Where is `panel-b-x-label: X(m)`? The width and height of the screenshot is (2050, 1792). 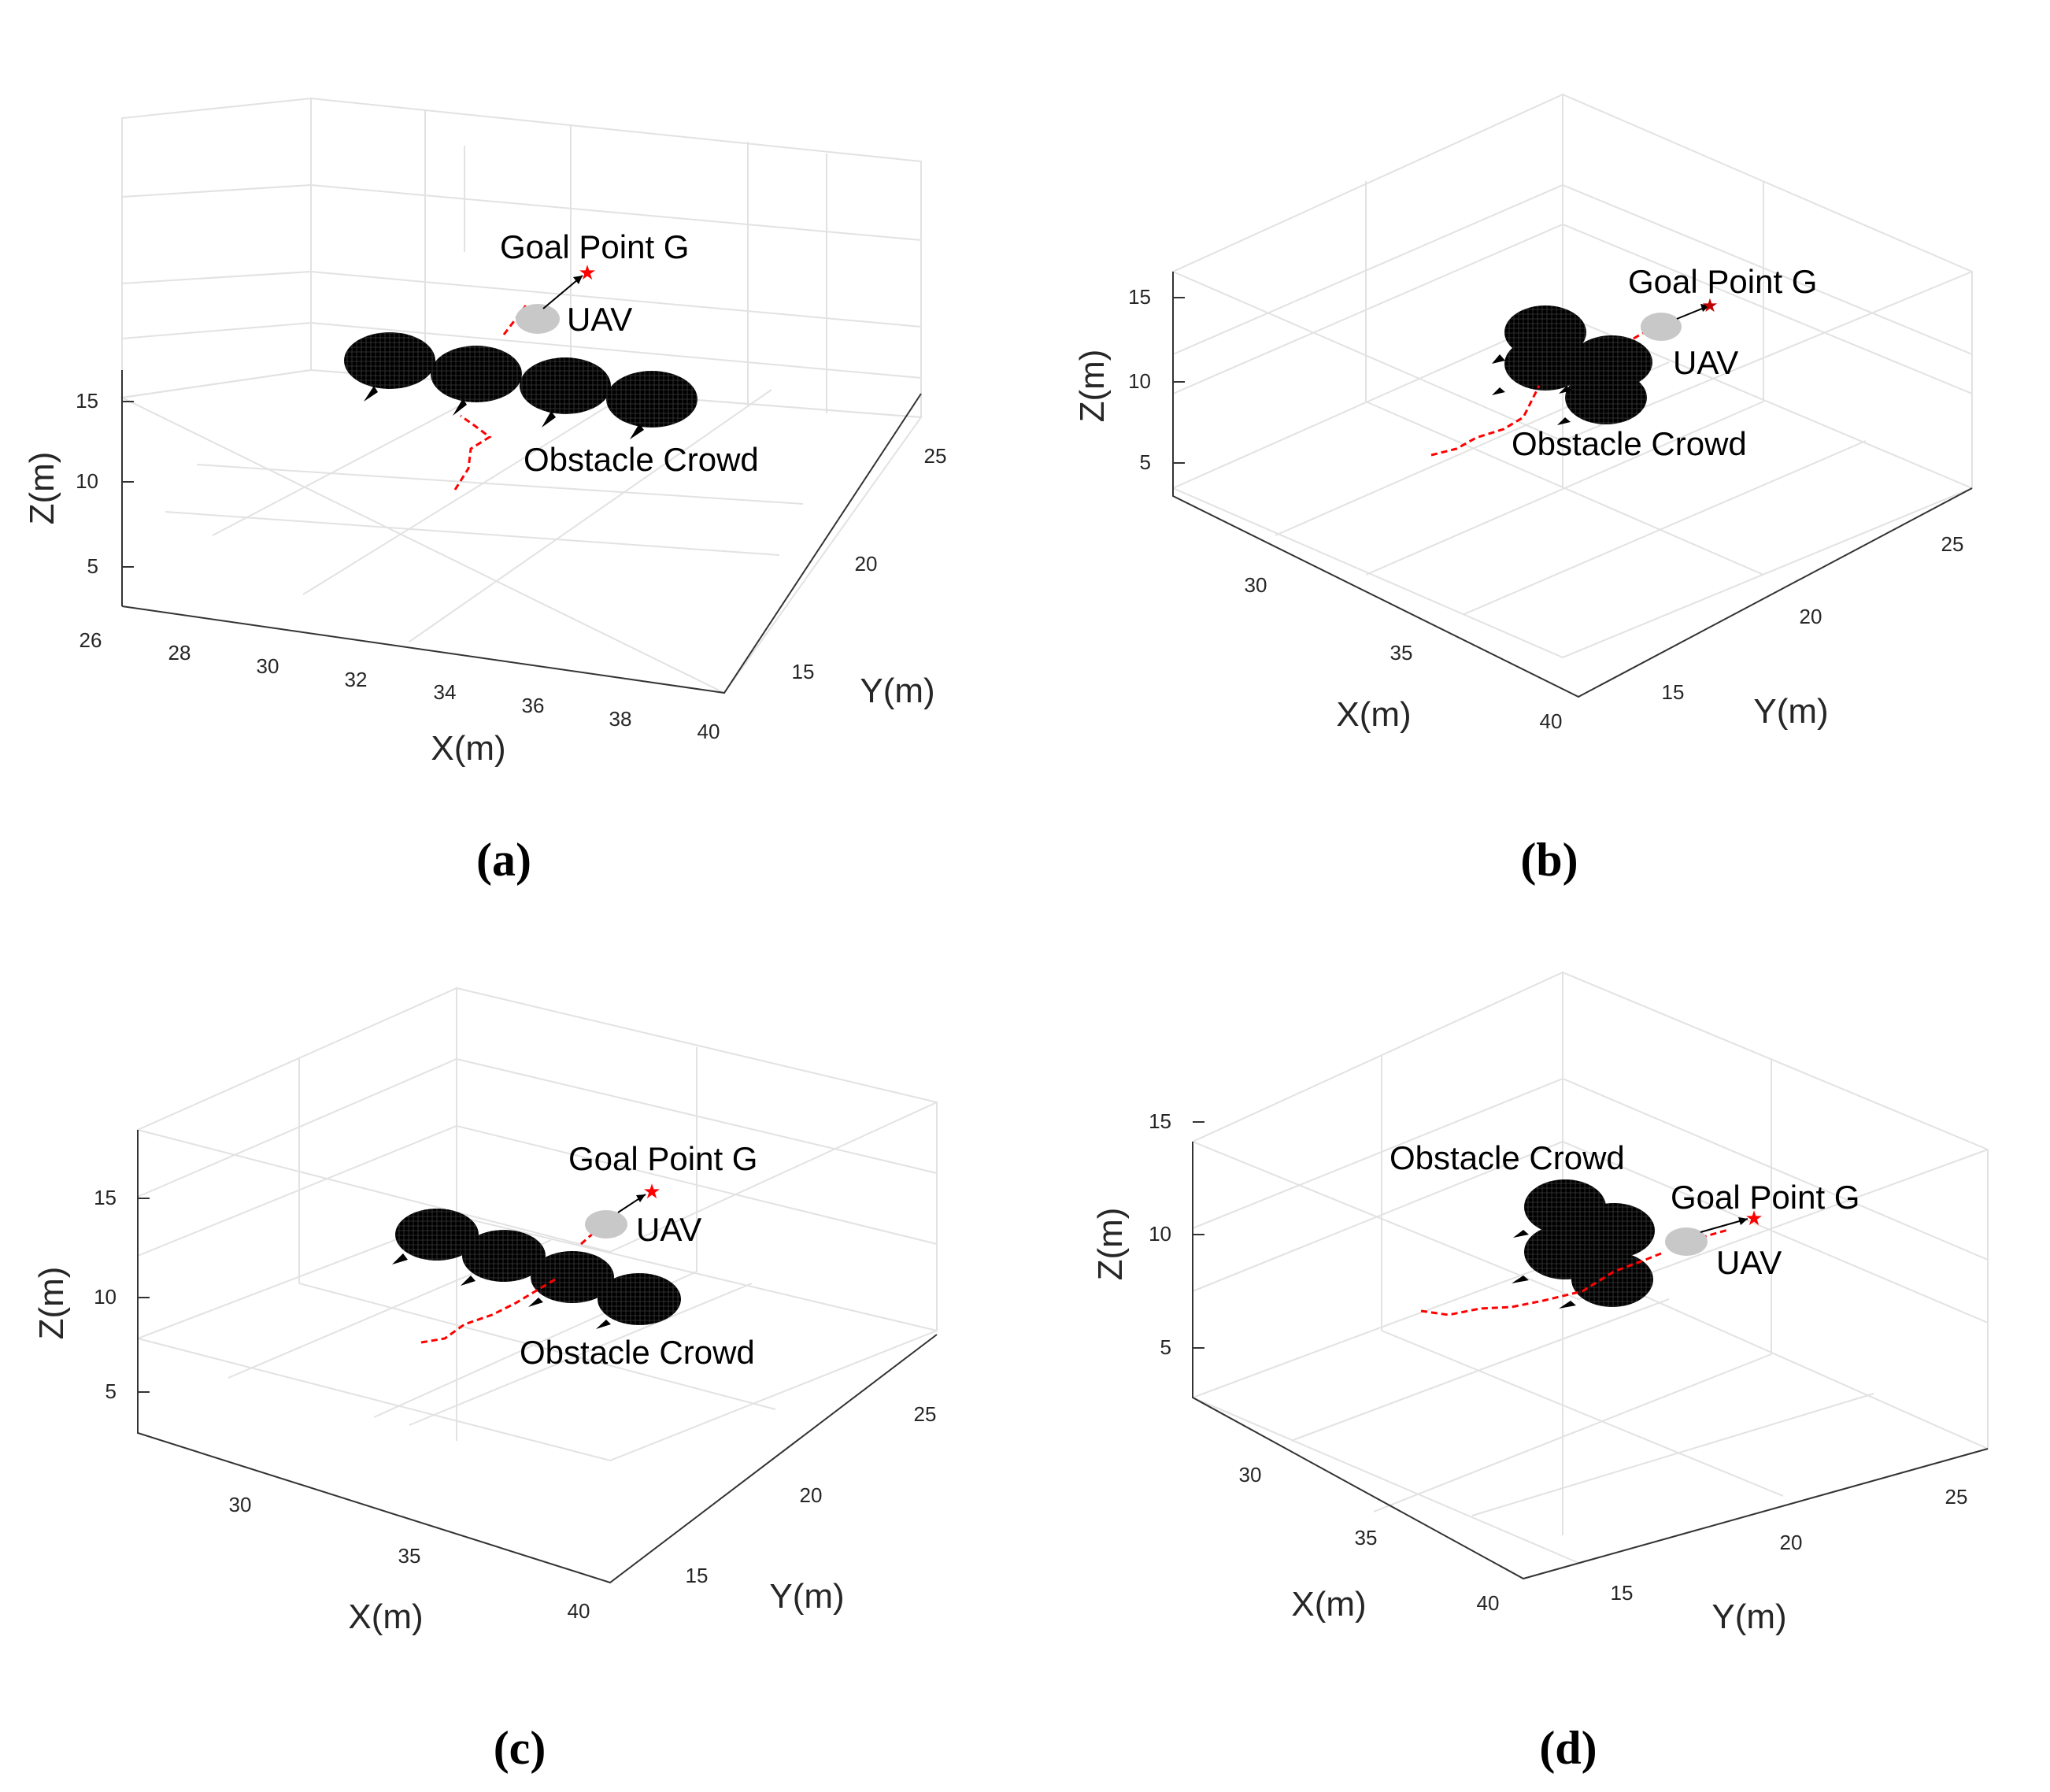 panel-b-x-label: X(m) is located at coordinates (1373, 714).